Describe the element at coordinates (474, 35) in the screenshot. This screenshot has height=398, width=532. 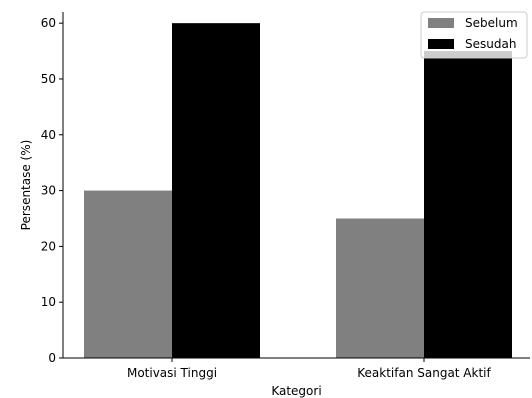
I see `legend: Sebelum Sesudah` at that location.